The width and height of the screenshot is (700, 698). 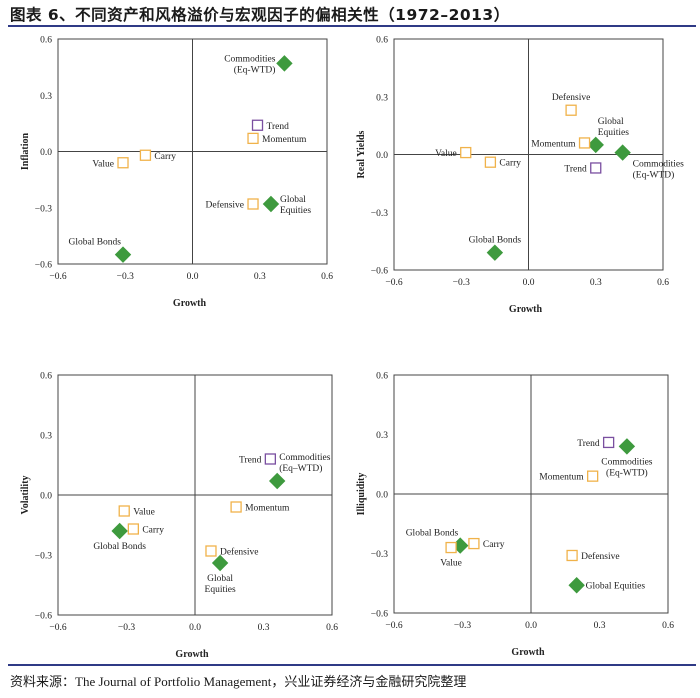 I want to click on y-axis-title: Volatility, so click(x=25, y=494).